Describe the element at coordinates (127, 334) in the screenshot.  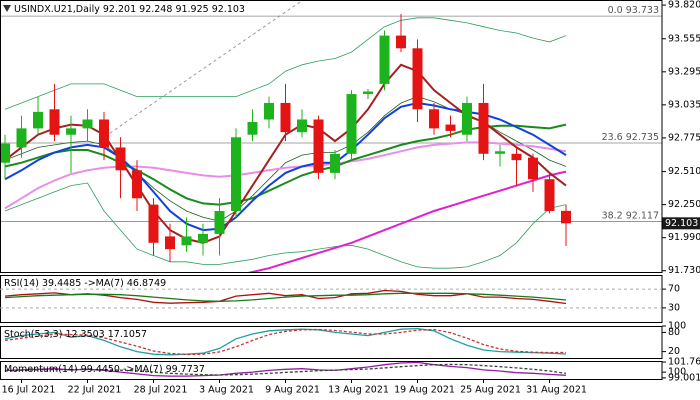
I see `series-last-value: 17.1057` at that location.